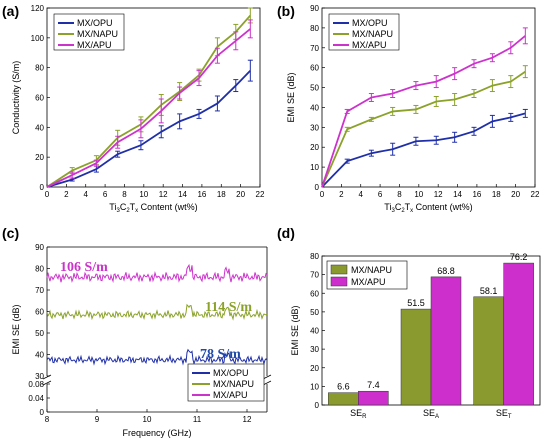 The width and height of the screenshot is (550, 441). What do you see at coordinates (47, 383) in the screenshot?
I see `axis-break-mark` at bounding box center [47, 383].